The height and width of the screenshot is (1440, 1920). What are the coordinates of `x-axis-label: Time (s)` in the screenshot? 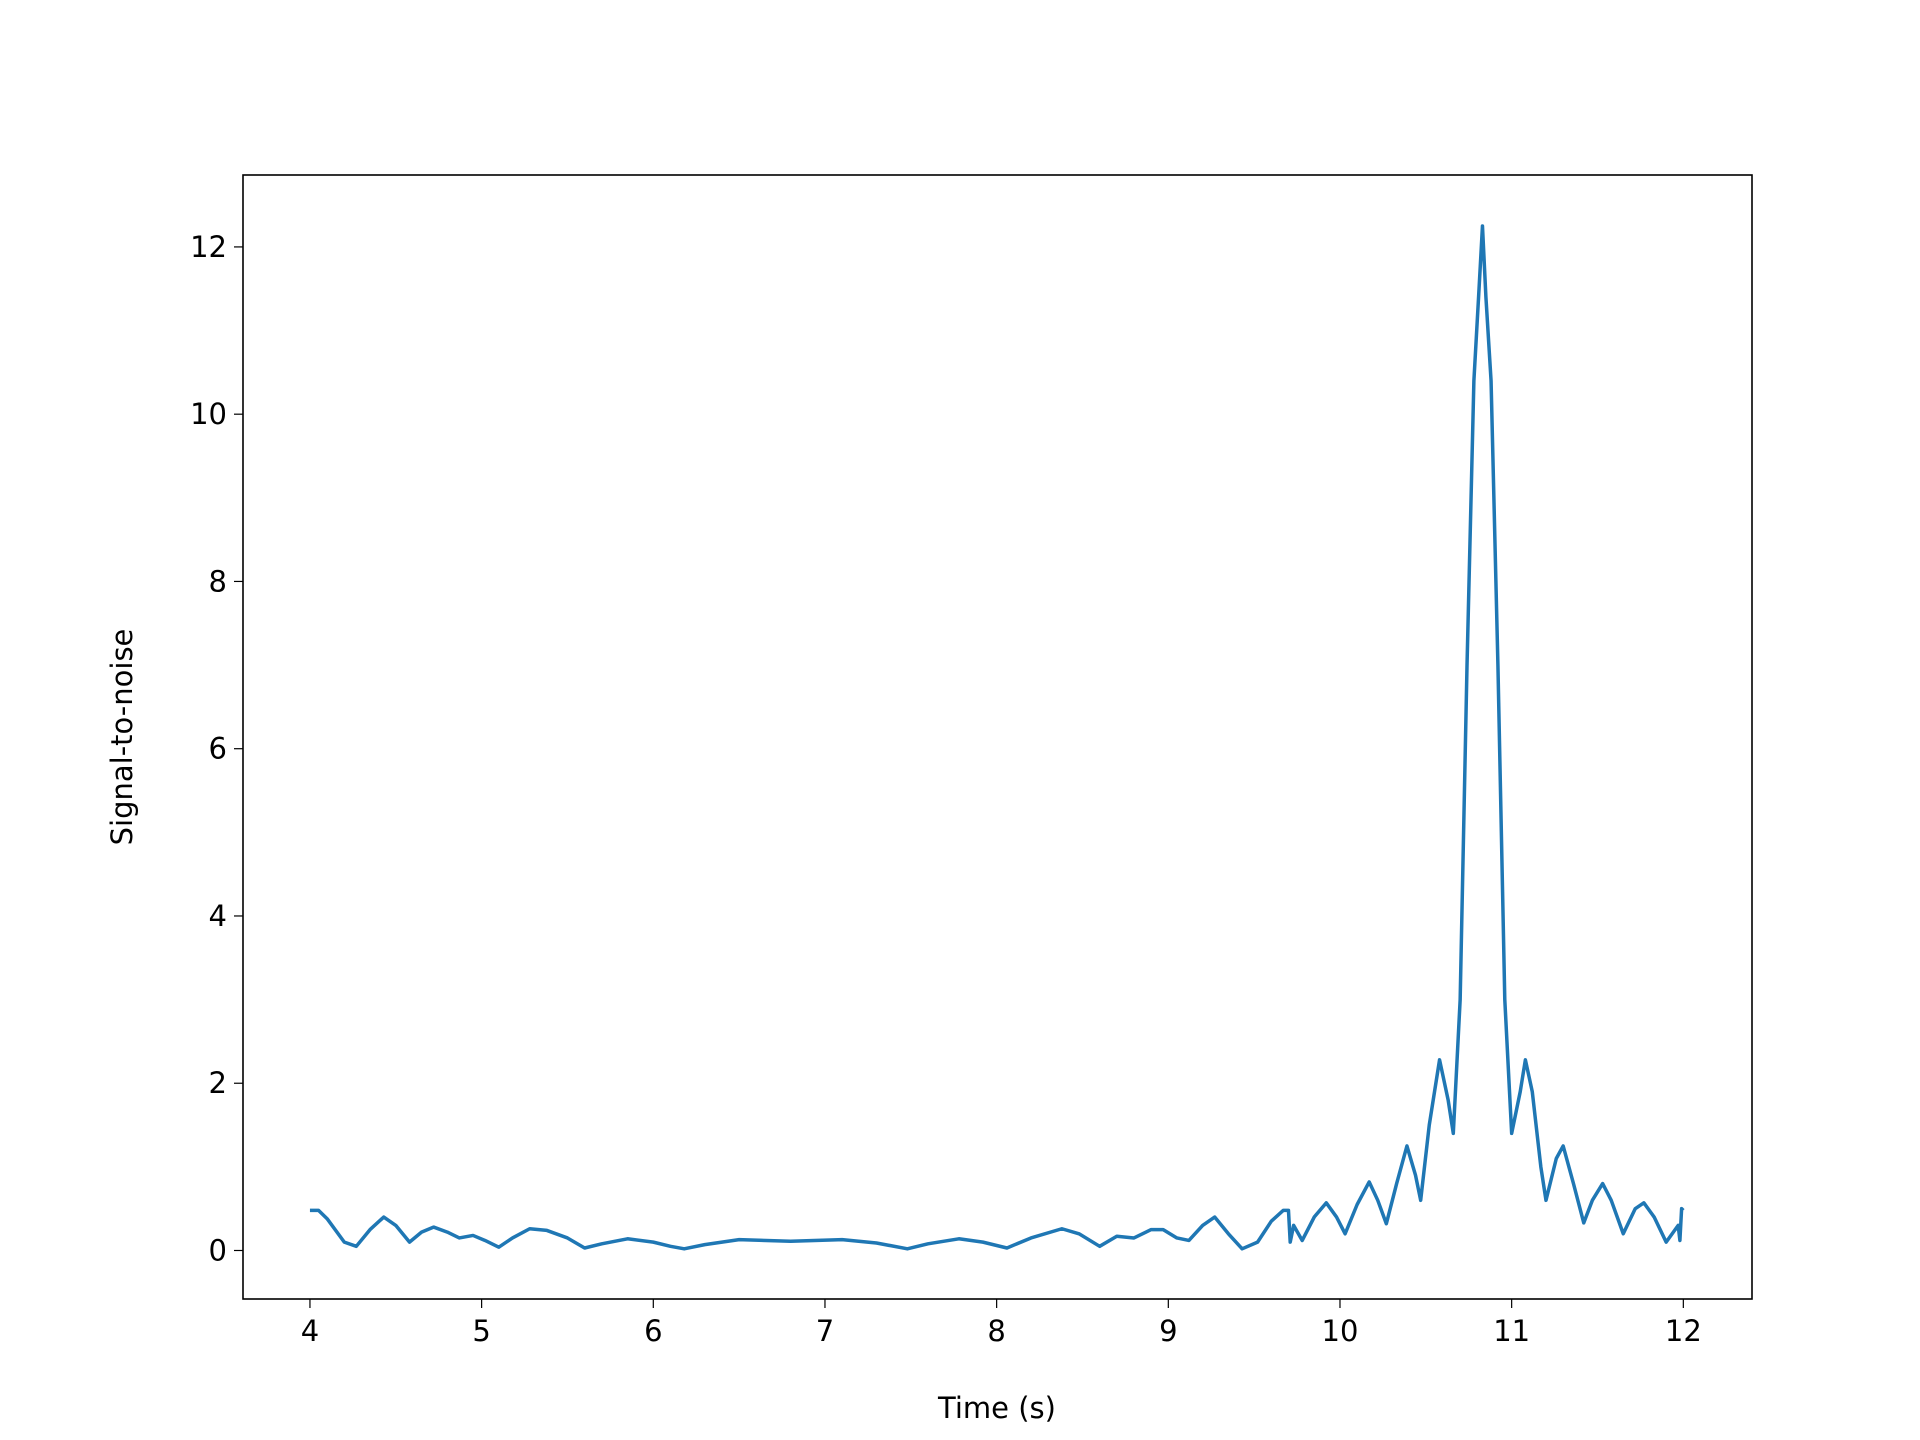 It's located at (996, 1408).